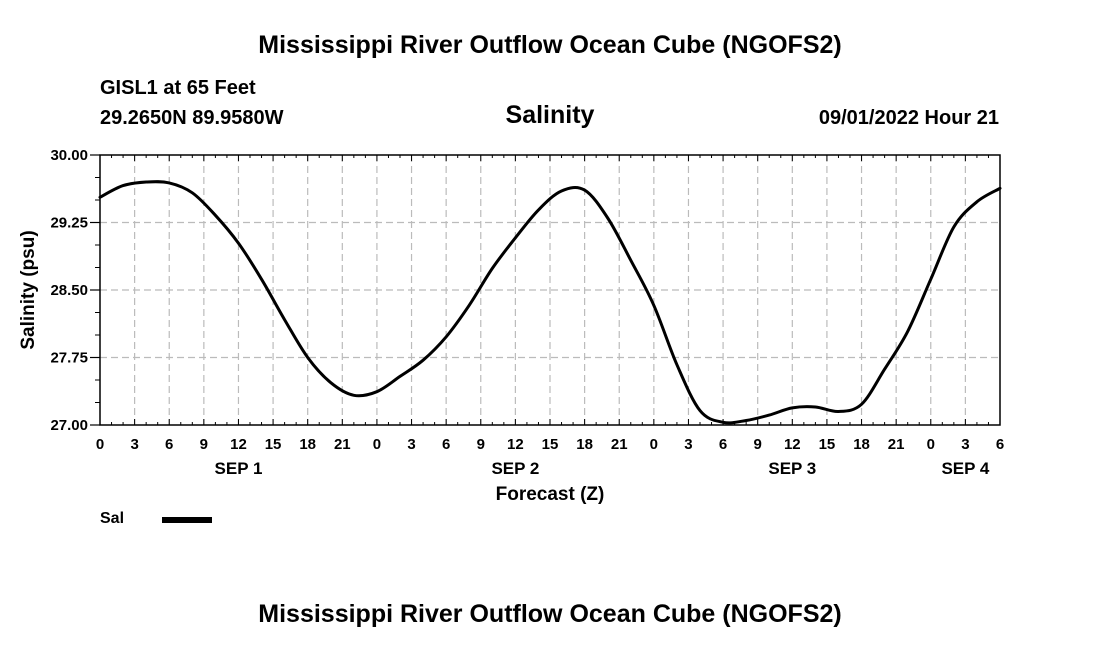 The width and height of the screenshot is (1100, 650). I want to click on chart-title: Salinity, so click(550, 115).